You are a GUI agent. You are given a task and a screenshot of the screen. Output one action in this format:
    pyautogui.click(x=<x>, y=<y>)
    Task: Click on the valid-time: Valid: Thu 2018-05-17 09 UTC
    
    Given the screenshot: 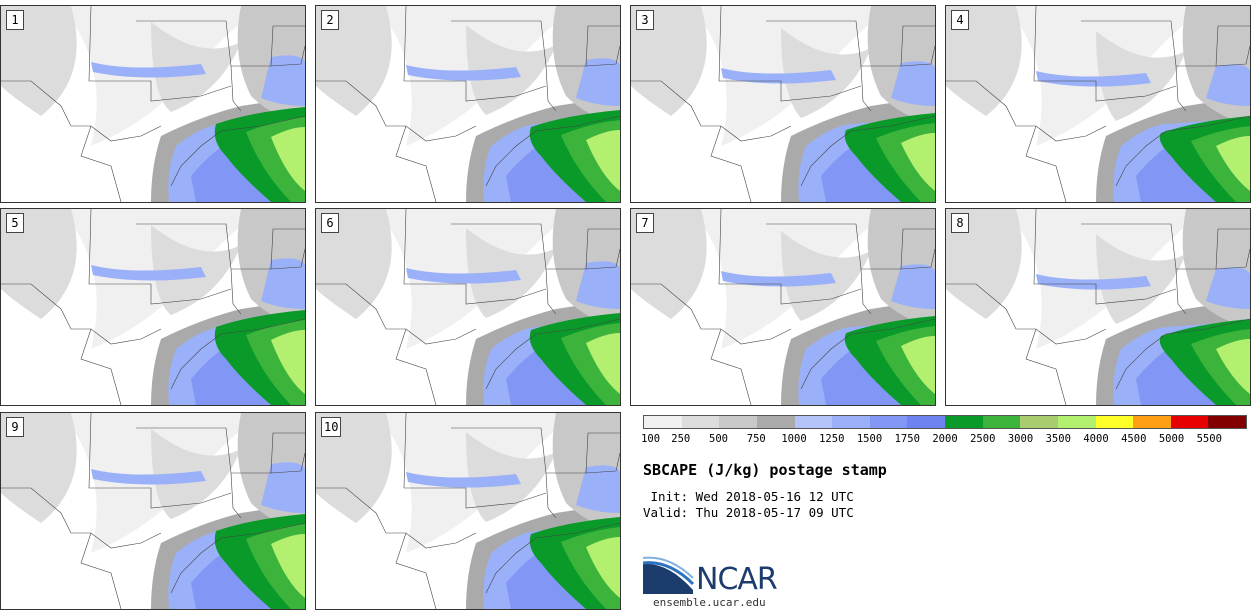 What is the action you would take?
    pyautogui.click(x=748, y=512)
    